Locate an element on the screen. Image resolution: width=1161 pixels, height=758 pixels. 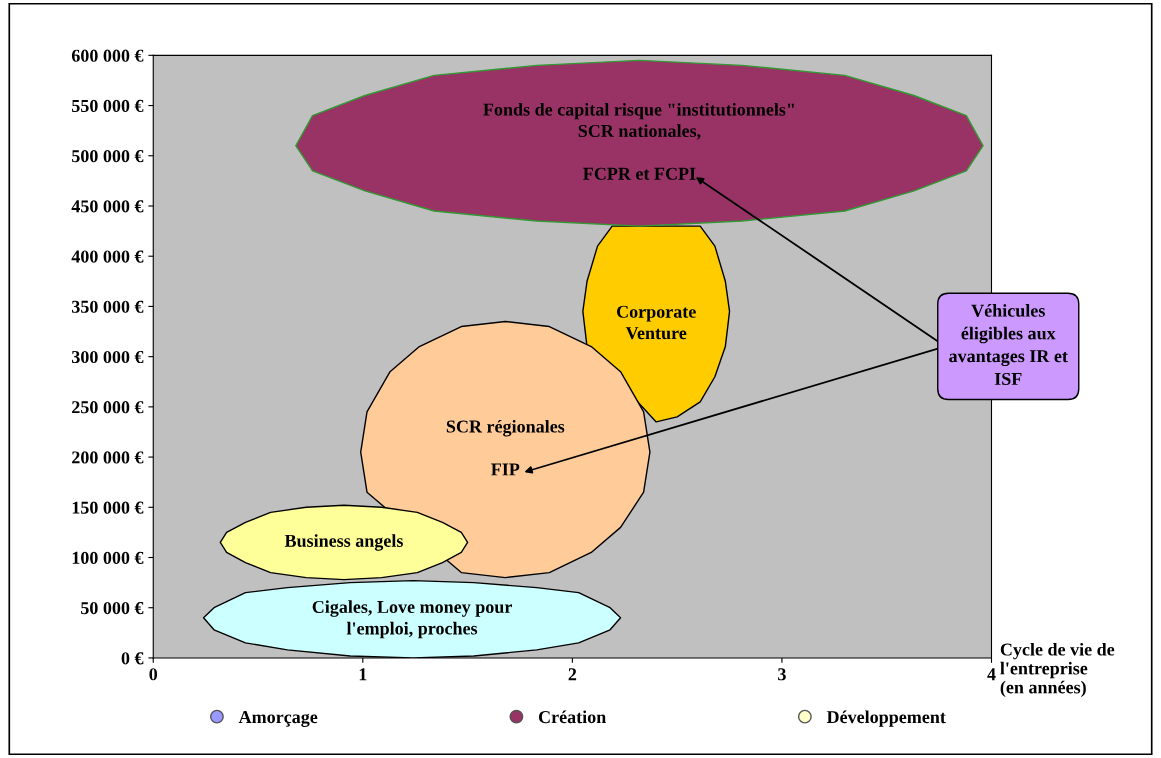
y-tick-label: 300 000 € is located at coordinates (107, 357).